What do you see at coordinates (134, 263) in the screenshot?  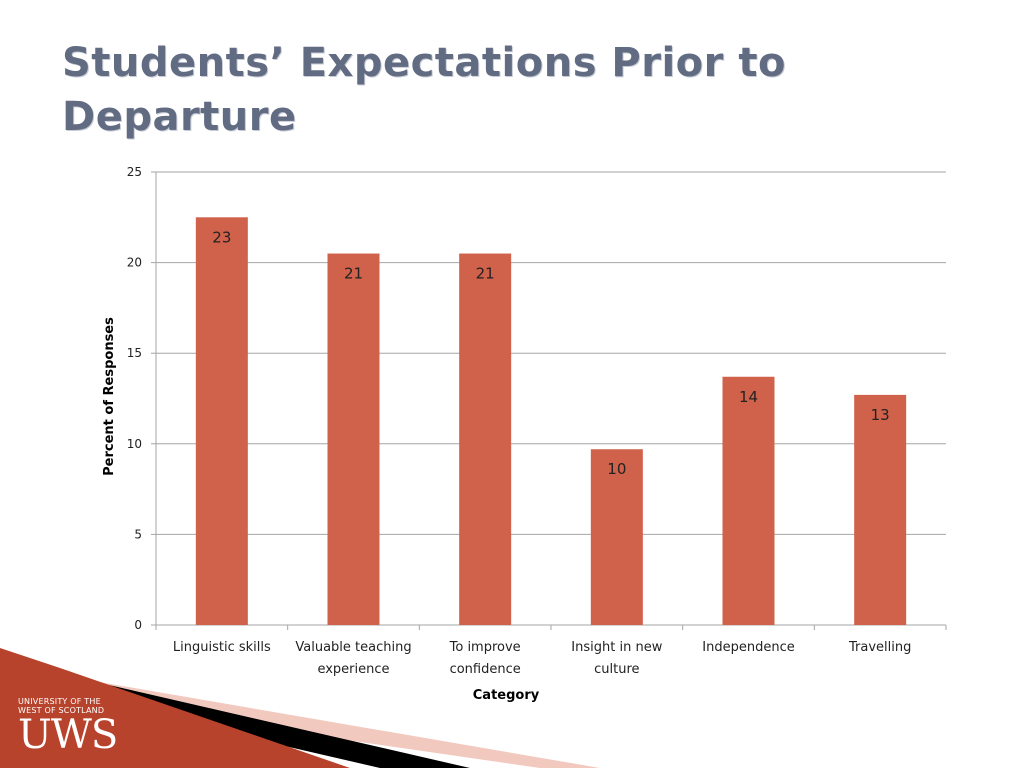 I see `y-tick-label: 20` at bounding box center [134, 263].